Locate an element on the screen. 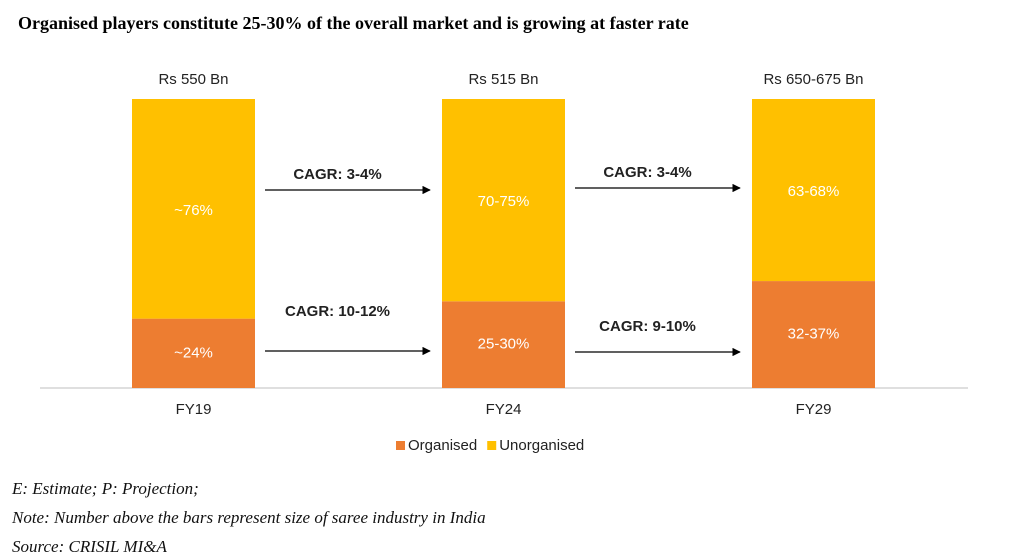 This screenshot has width=1024, height=557. value-label: 63-68% is located at coordinates (814, 191).